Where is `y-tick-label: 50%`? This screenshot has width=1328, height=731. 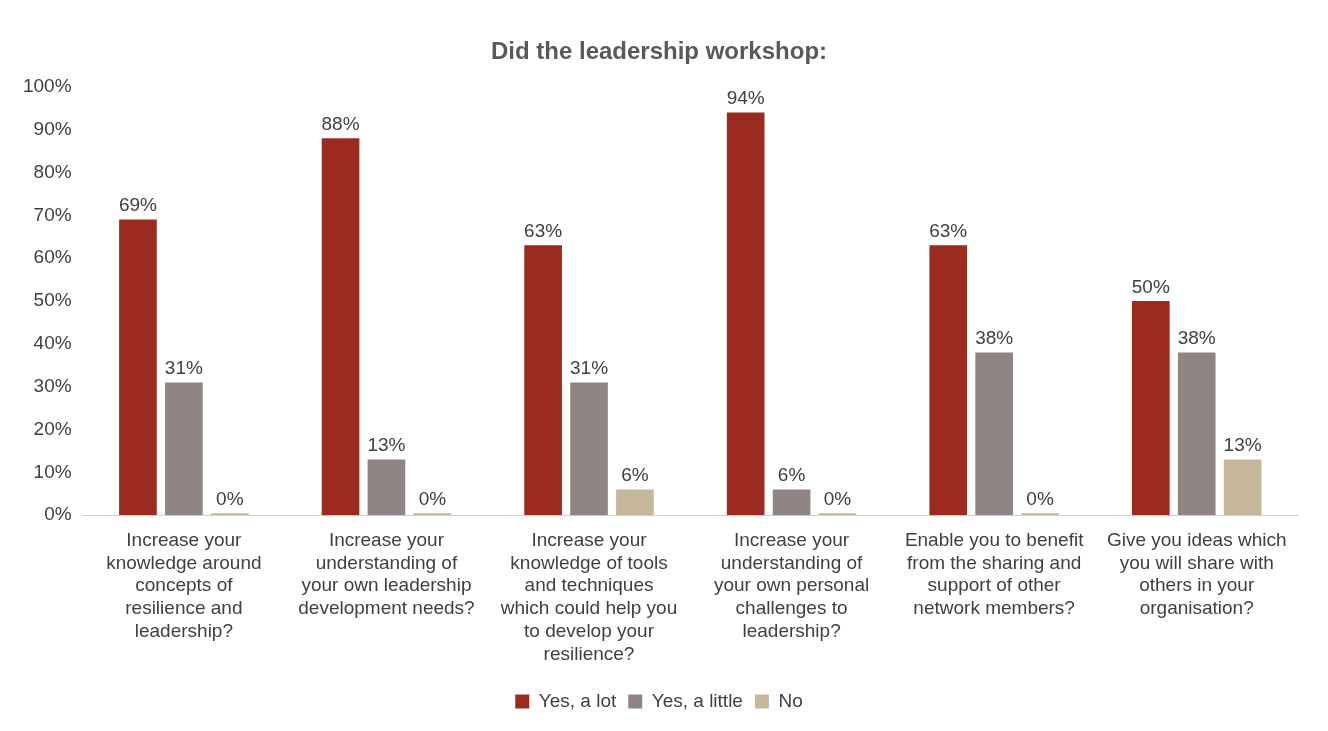
y-tick-label: 50% is located at coordinates (52, 300).